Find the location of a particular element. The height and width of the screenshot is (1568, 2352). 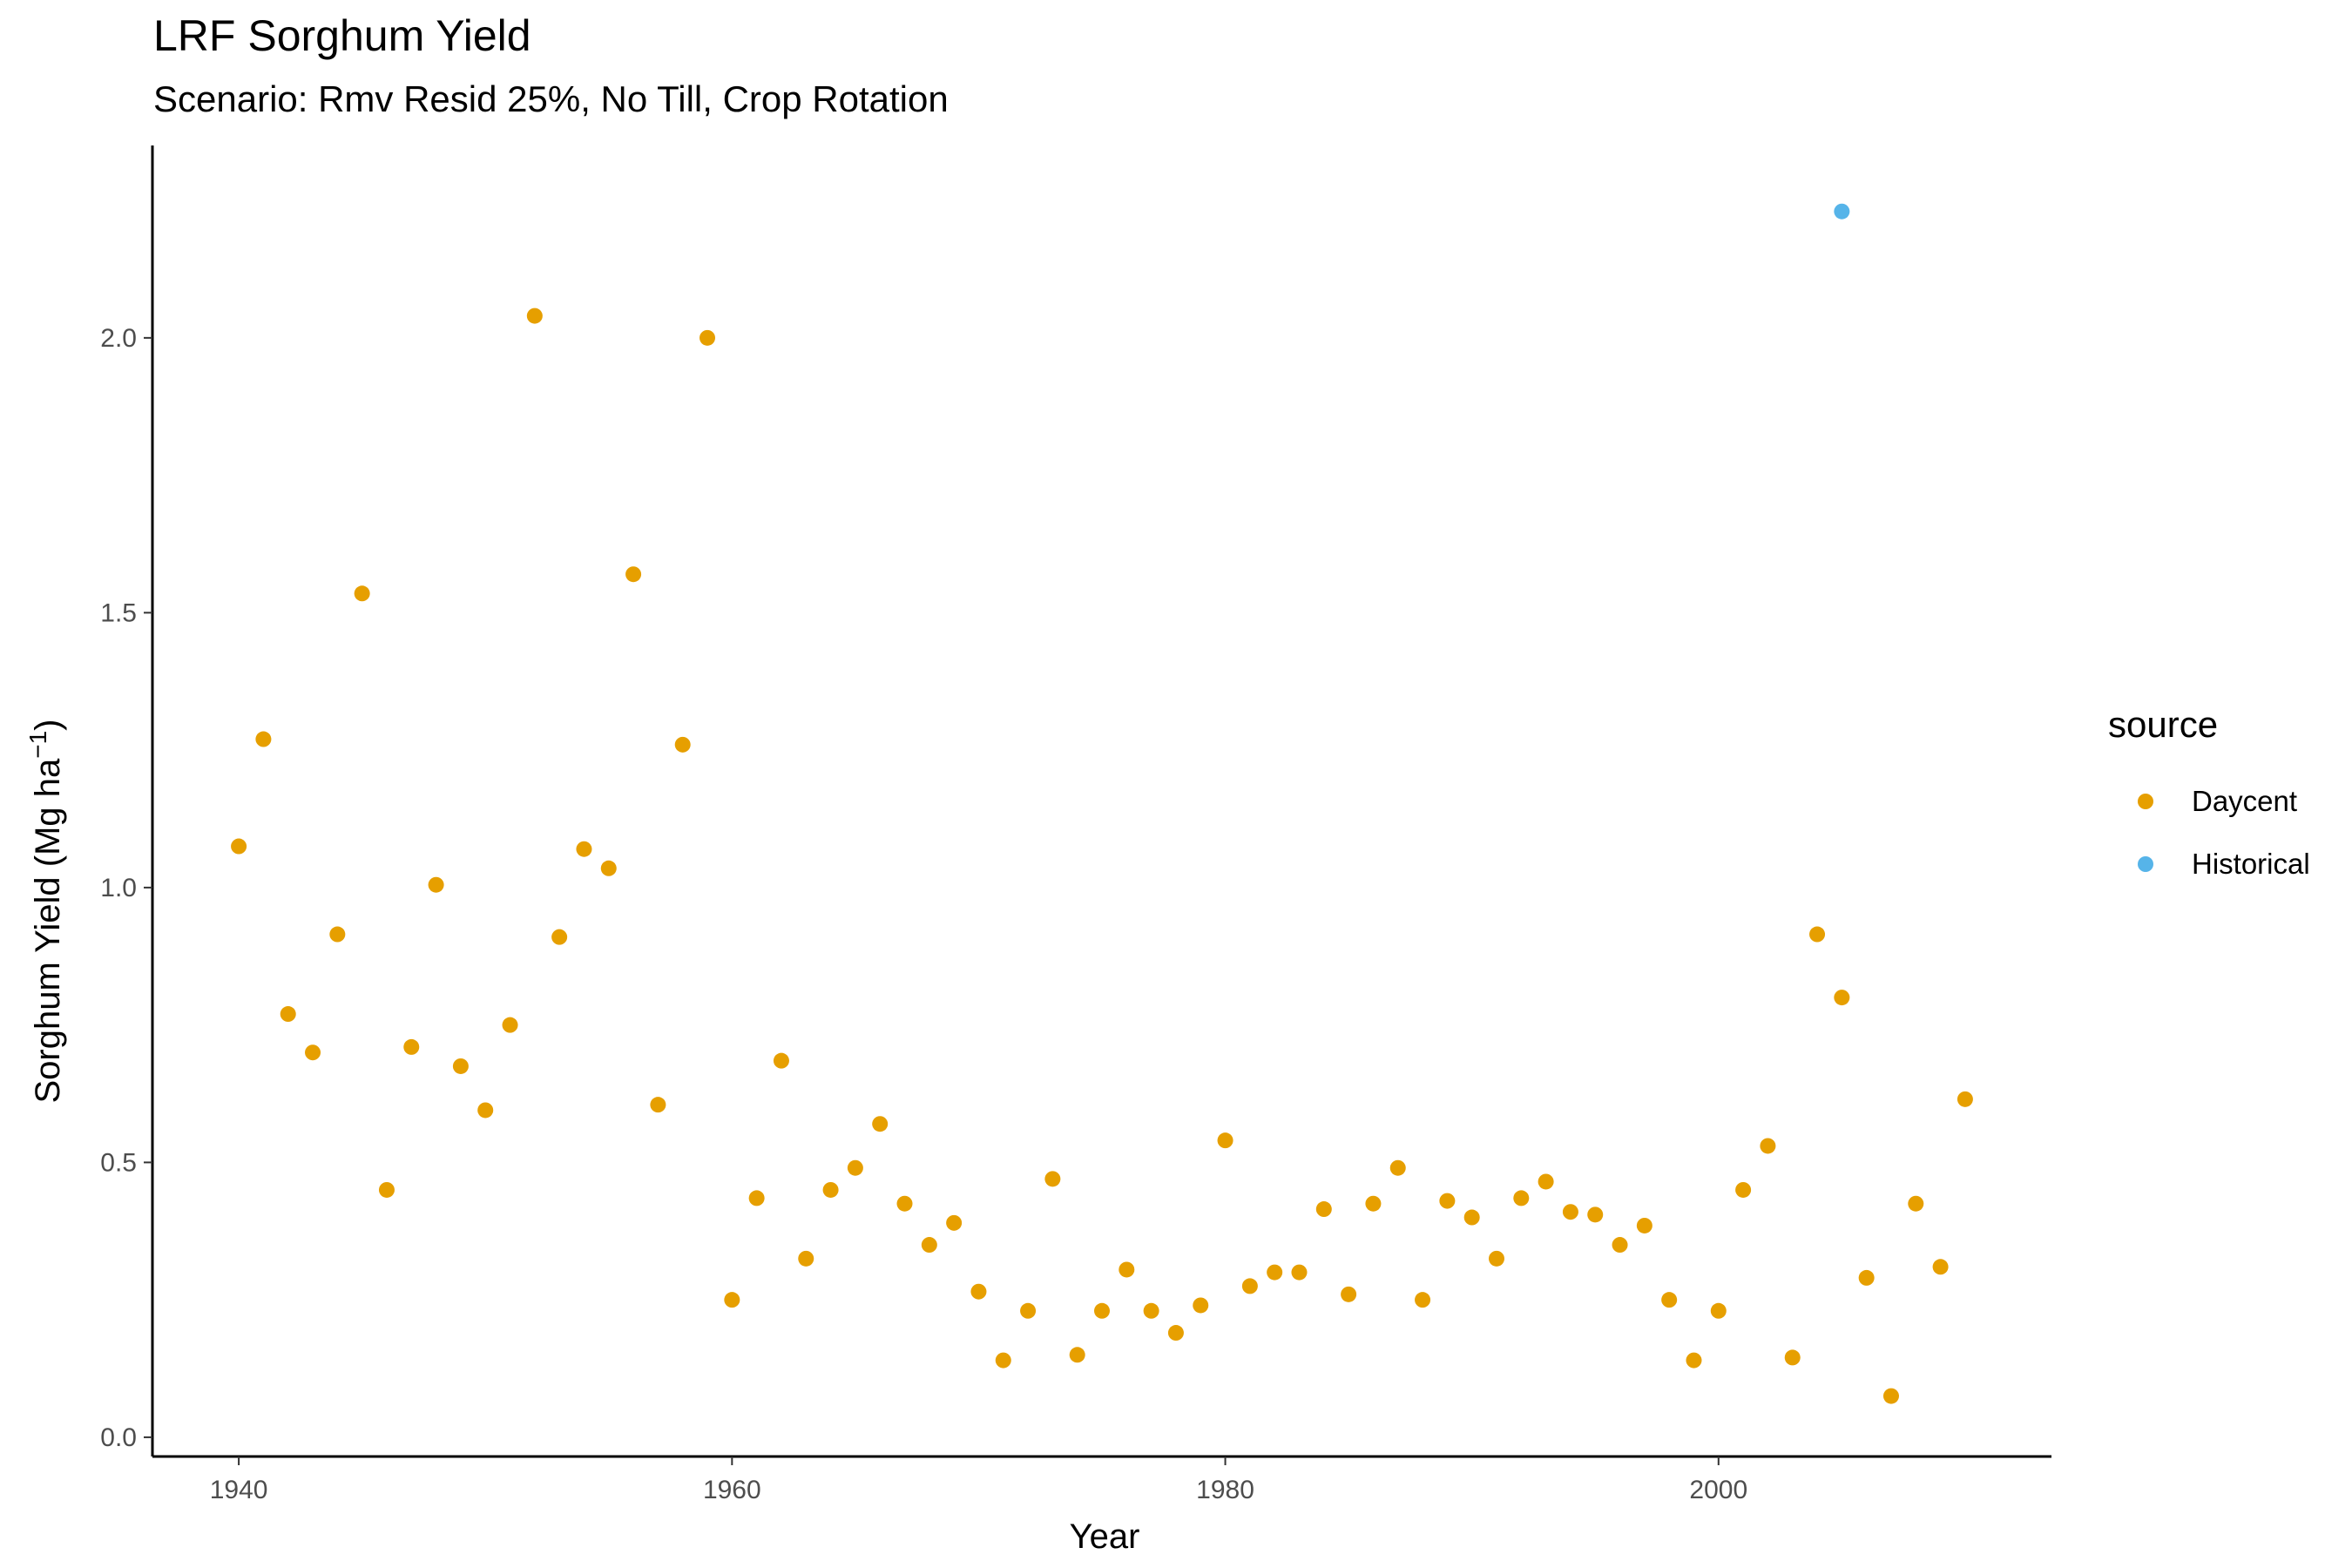

y-axis-title-close: ) is located at coordinates (48, 724).